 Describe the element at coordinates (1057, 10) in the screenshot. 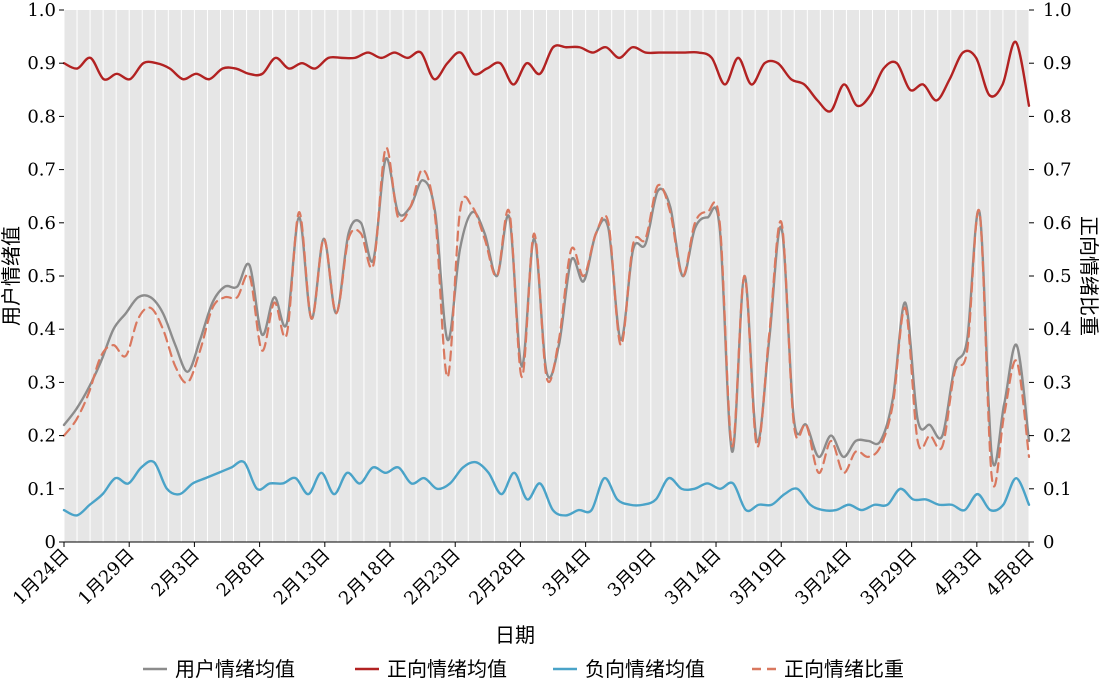

I see `y2-tick-label: 1.0` at that location.